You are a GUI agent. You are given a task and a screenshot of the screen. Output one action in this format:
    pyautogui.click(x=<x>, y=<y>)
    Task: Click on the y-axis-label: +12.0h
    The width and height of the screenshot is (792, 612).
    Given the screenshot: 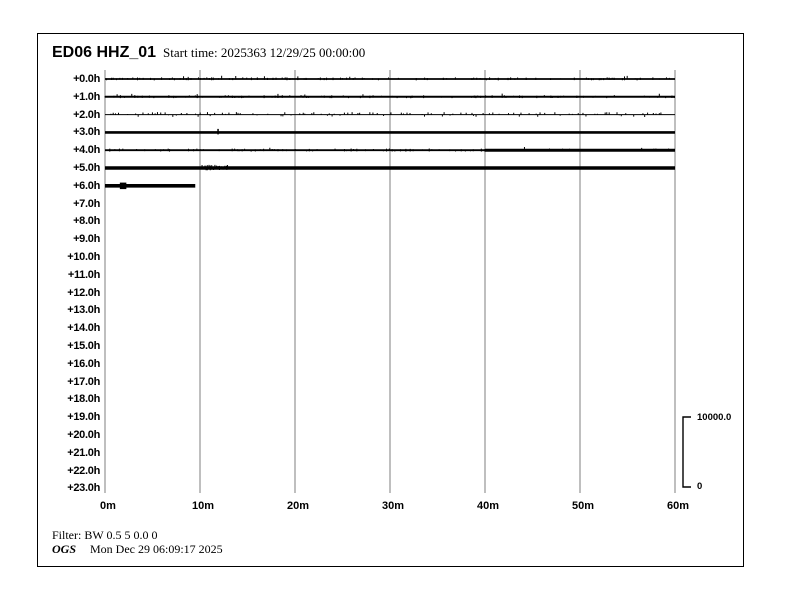 What is the action you would take?
    pyautogui.click(x=83, y=292)
    